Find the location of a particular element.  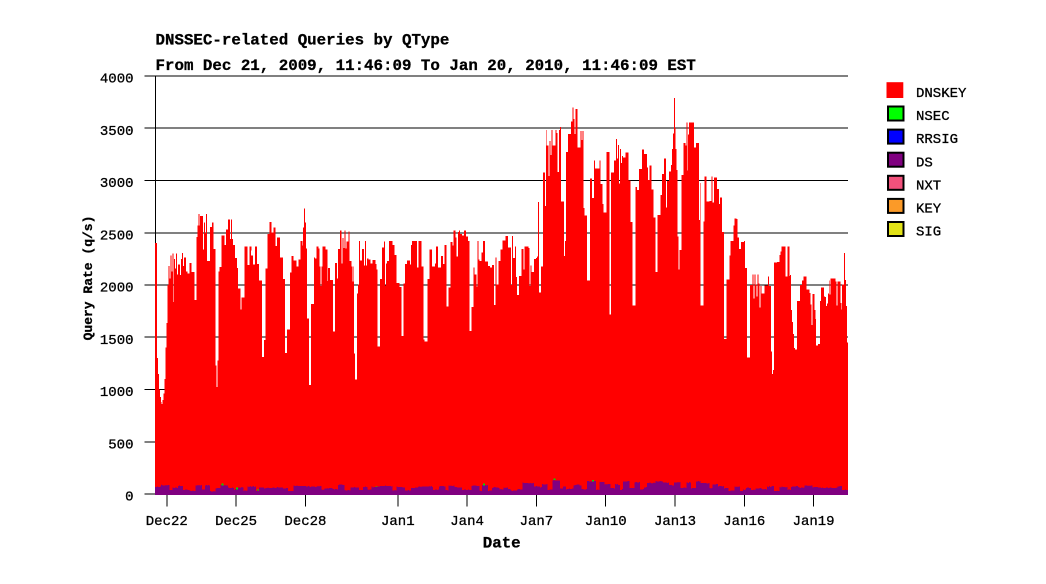

svg-text:DNSSEC-related Queries by QTyp: DNSSEC-related Queries by QType is located at coordinates (303, 41).